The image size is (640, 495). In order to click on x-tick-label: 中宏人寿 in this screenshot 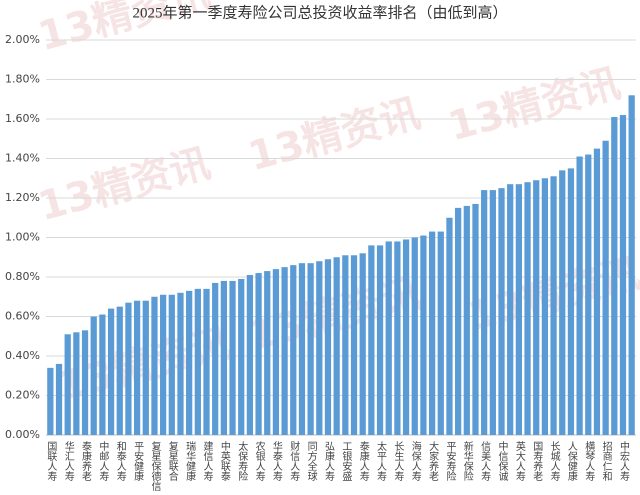, I will do `click(623, 460)`.